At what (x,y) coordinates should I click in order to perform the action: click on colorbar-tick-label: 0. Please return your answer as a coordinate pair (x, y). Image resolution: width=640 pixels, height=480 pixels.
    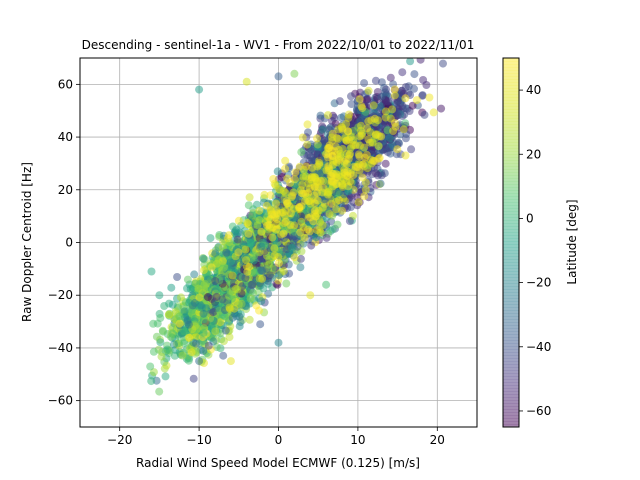
    Looking at the image, I should click on (530, 218).